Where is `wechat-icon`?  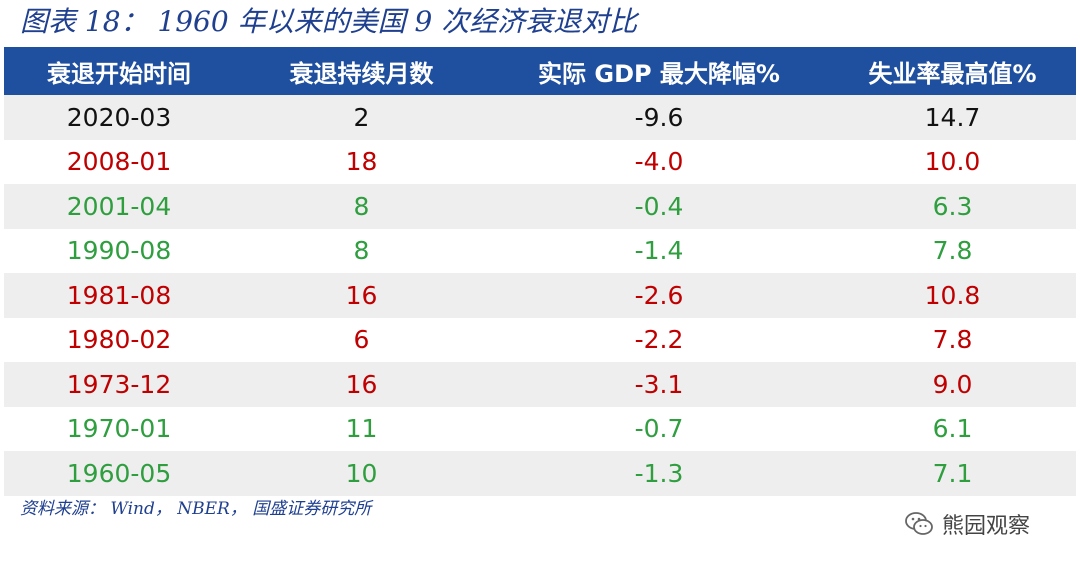
wechat-icon is located at coordinates (919, 523).